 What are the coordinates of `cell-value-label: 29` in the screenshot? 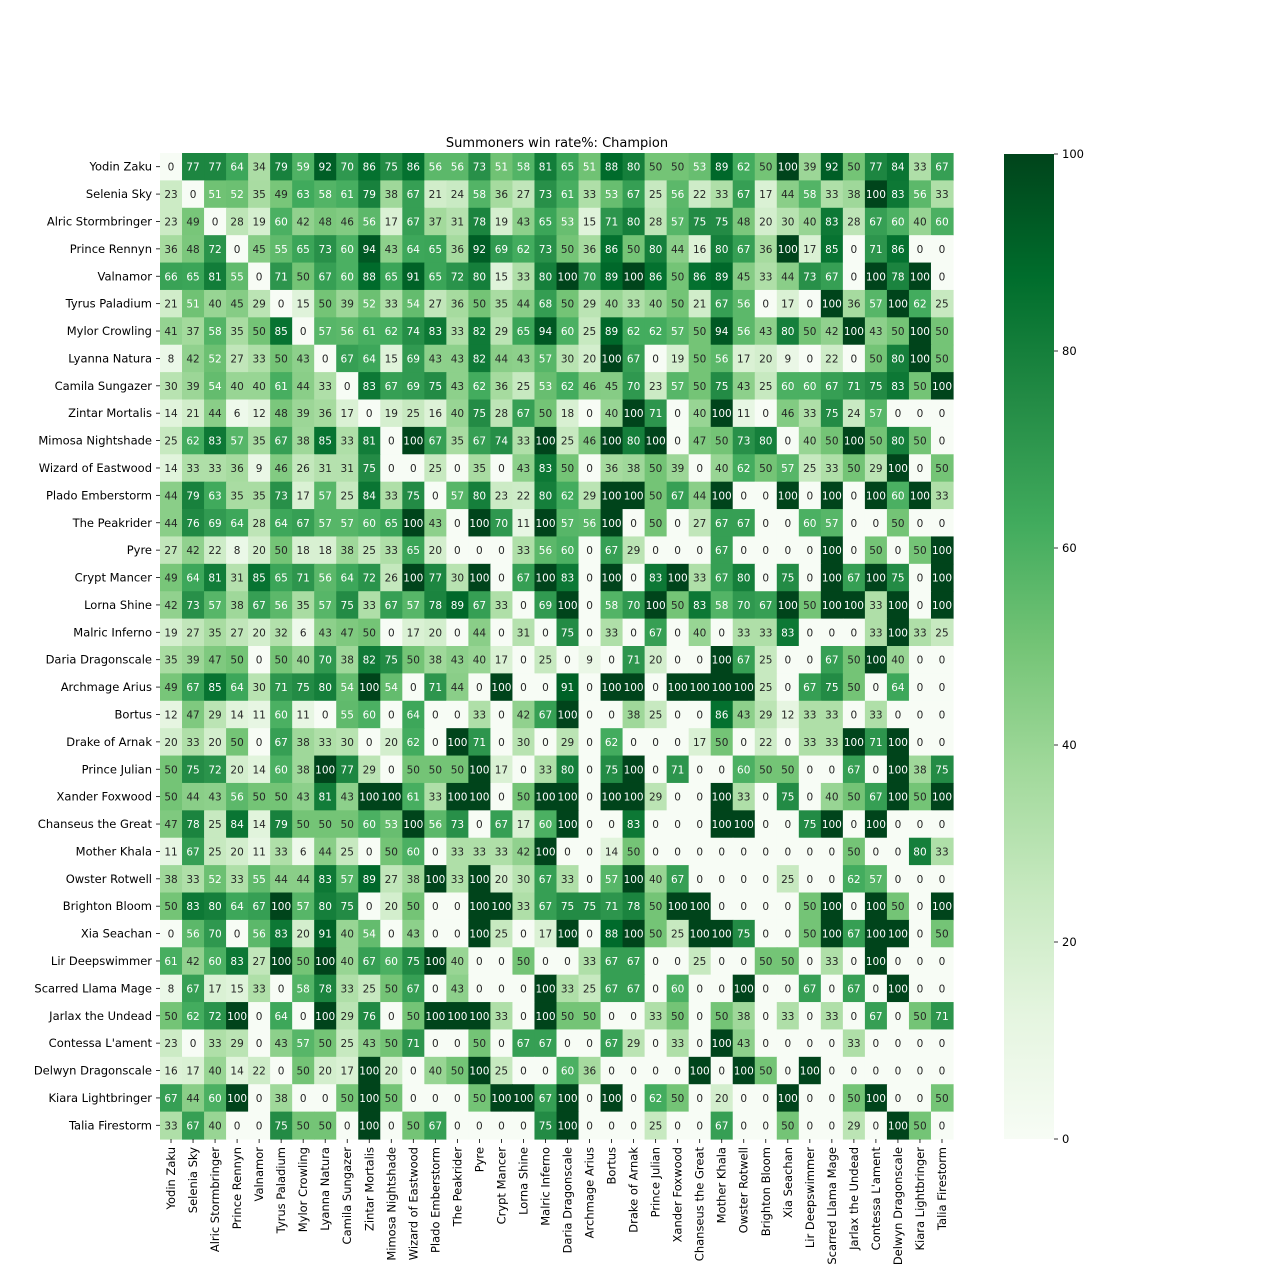 It's located at (765, 715).